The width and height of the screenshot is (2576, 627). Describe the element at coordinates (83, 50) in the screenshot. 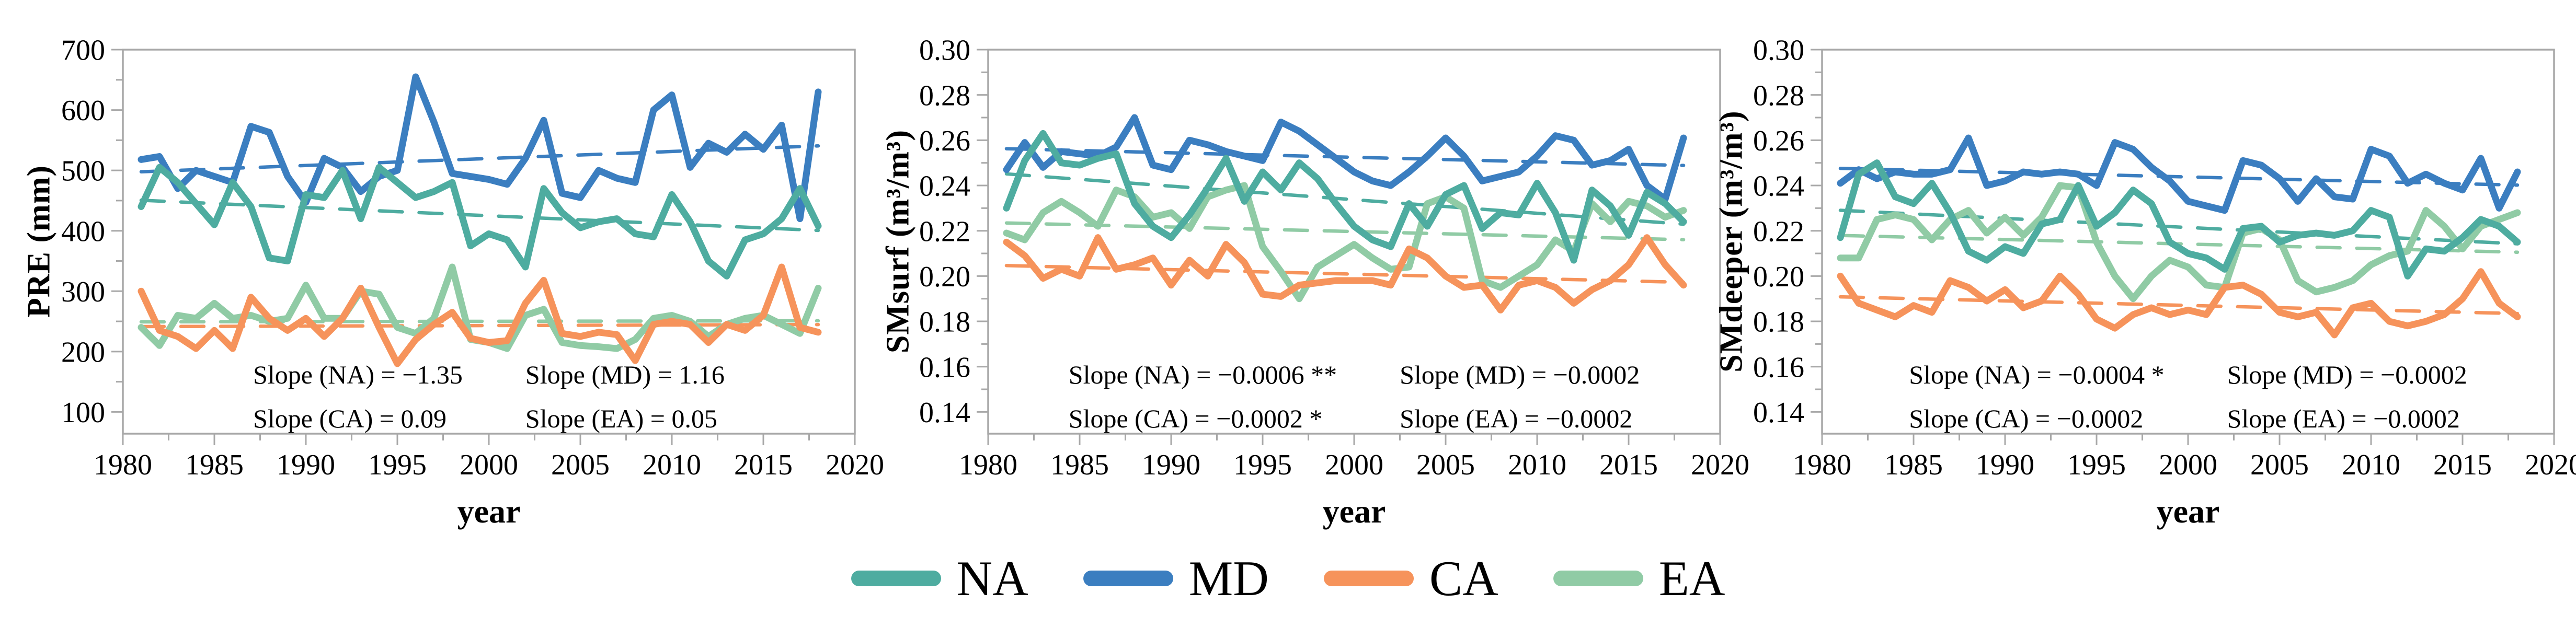

I see `y-tick-label: 700` at that location.